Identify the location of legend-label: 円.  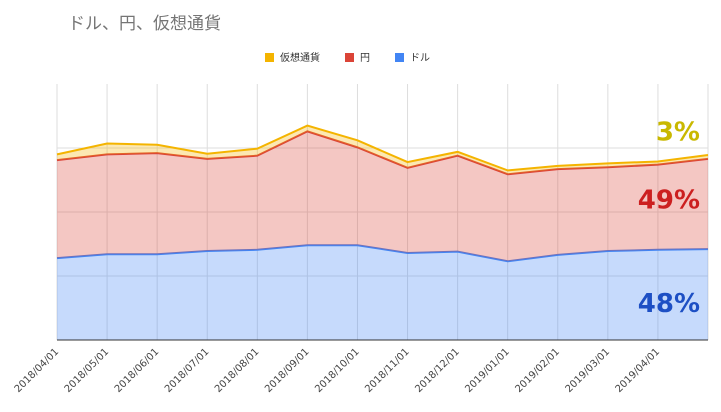
(365, 58).